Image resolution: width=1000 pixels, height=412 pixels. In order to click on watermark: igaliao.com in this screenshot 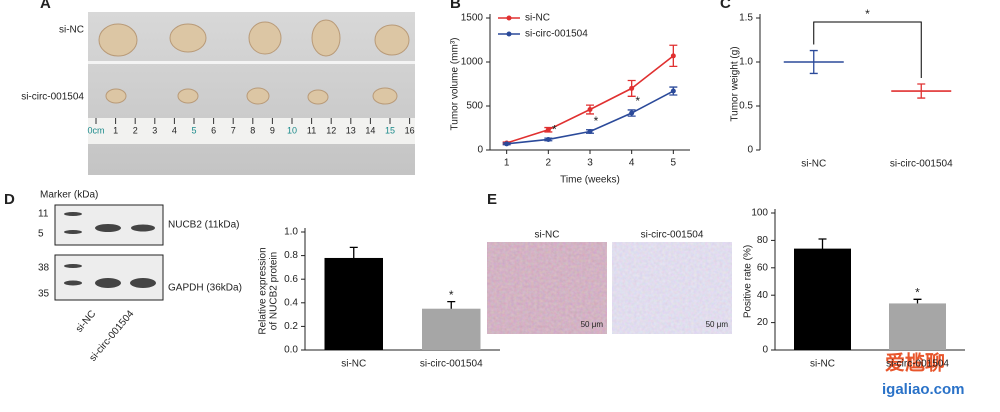, I will do `click(923, 389)`.